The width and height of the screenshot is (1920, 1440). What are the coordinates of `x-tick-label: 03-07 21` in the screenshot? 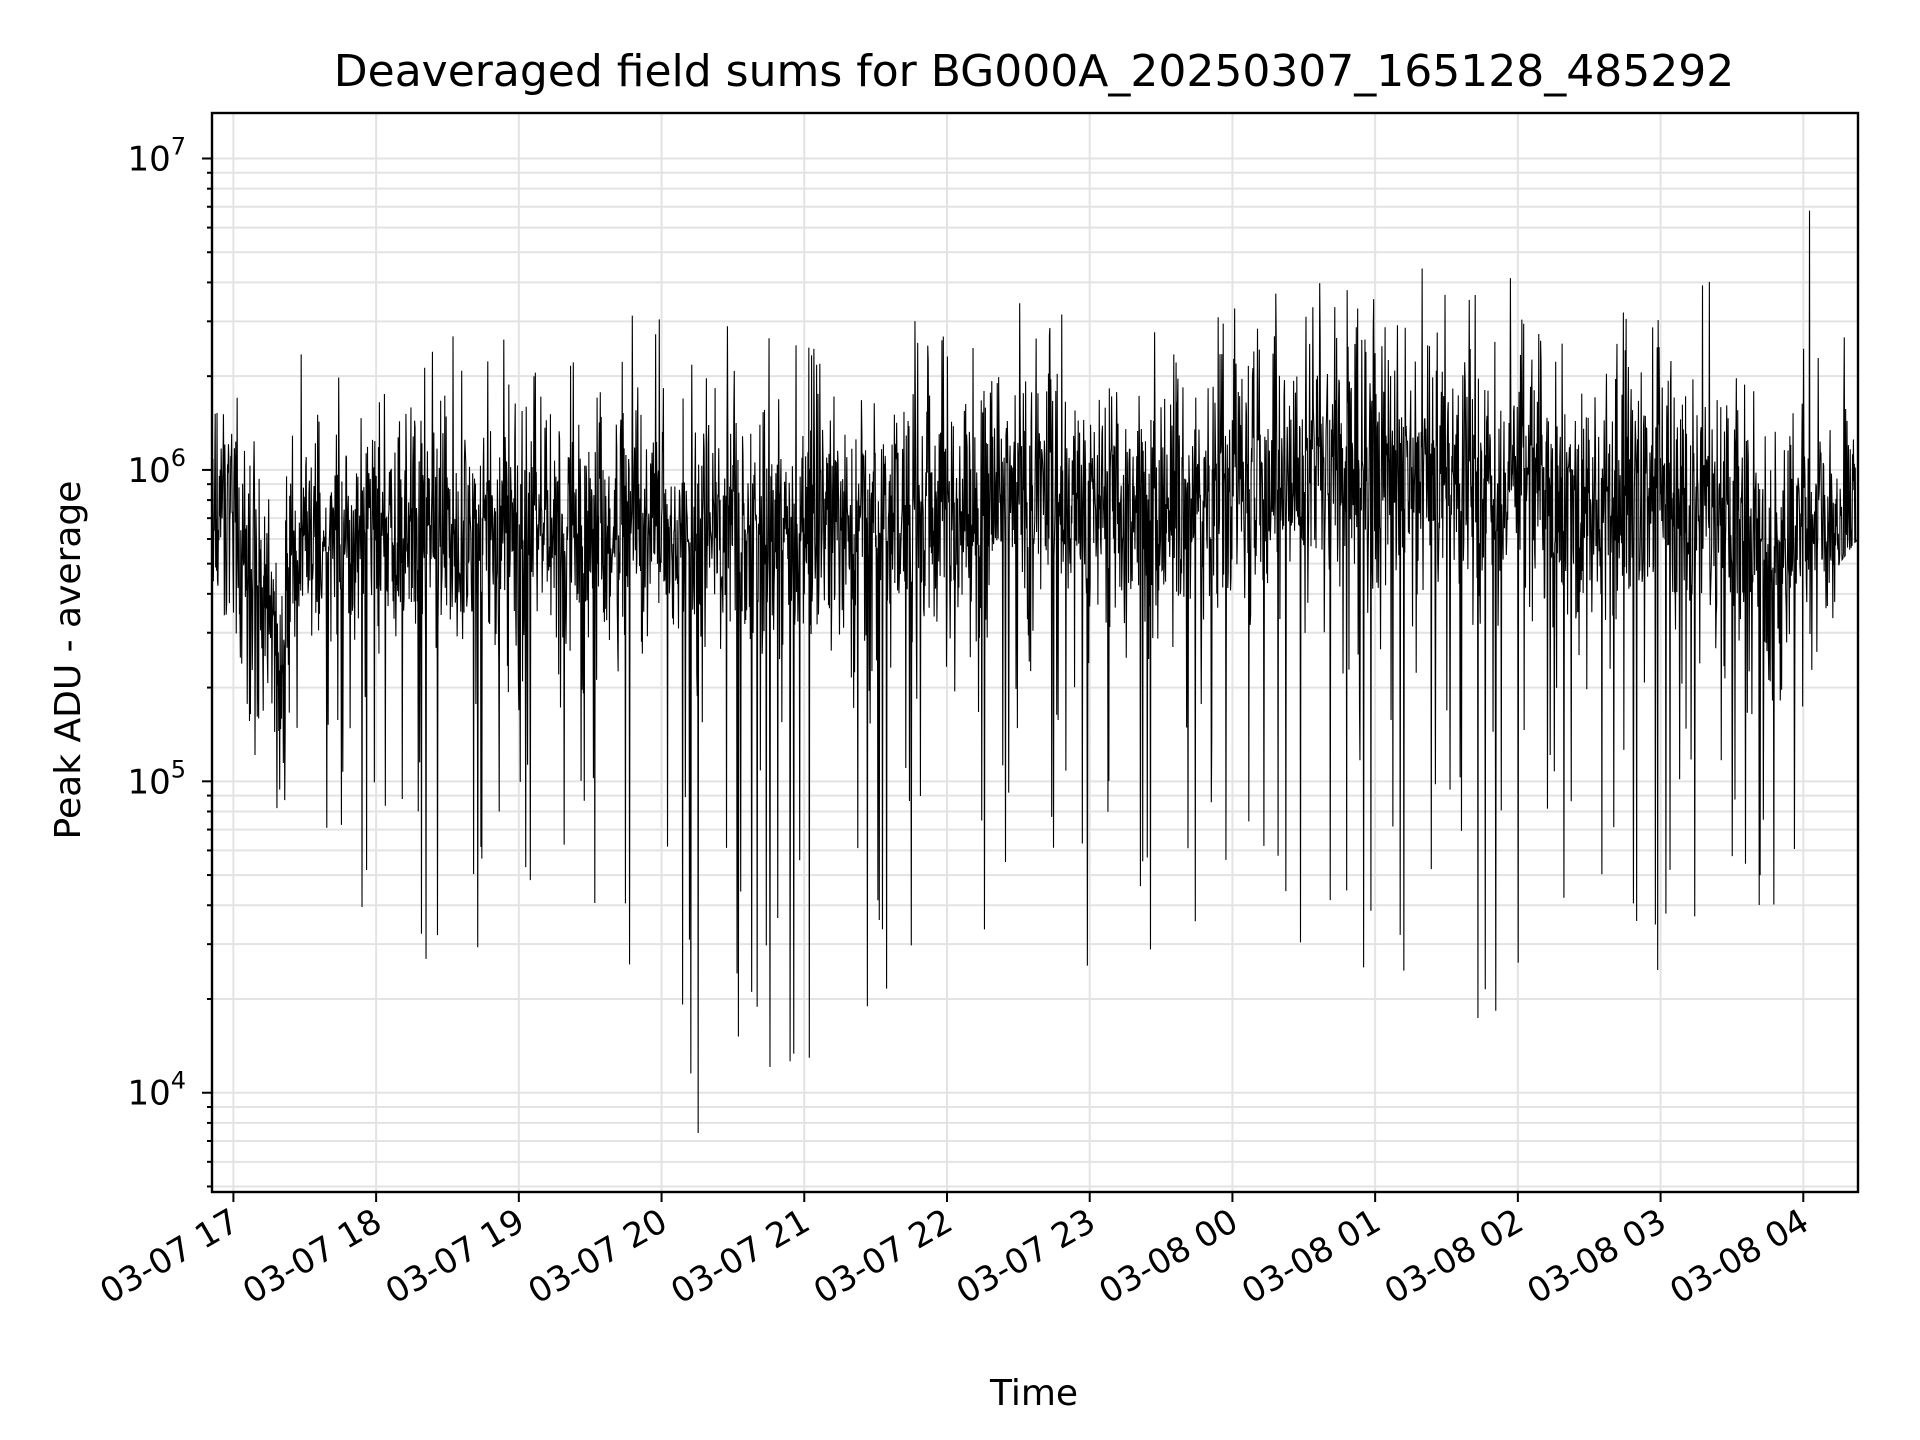 It's located at (740, 1256).